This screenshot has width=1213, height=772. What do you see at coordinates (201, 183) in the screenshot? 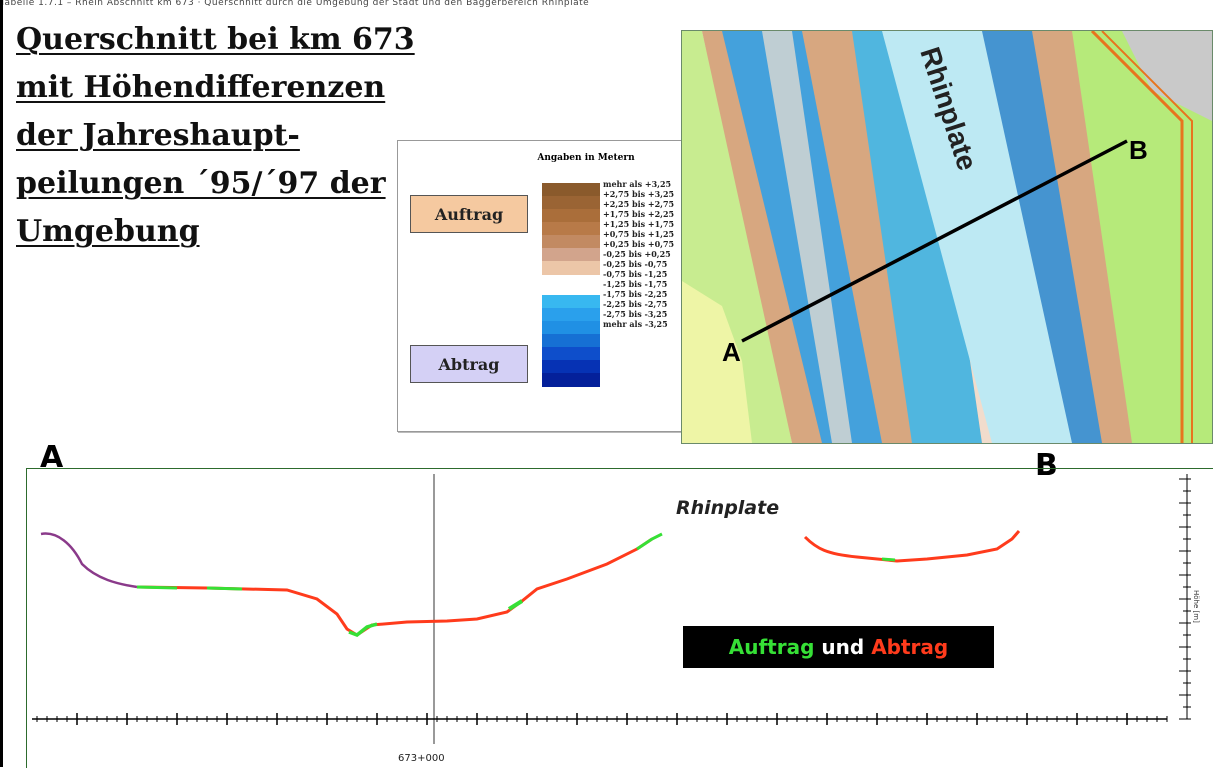
I see `title-line-4: peilungen ´95/´97 der` at bounding box center [201, 183].